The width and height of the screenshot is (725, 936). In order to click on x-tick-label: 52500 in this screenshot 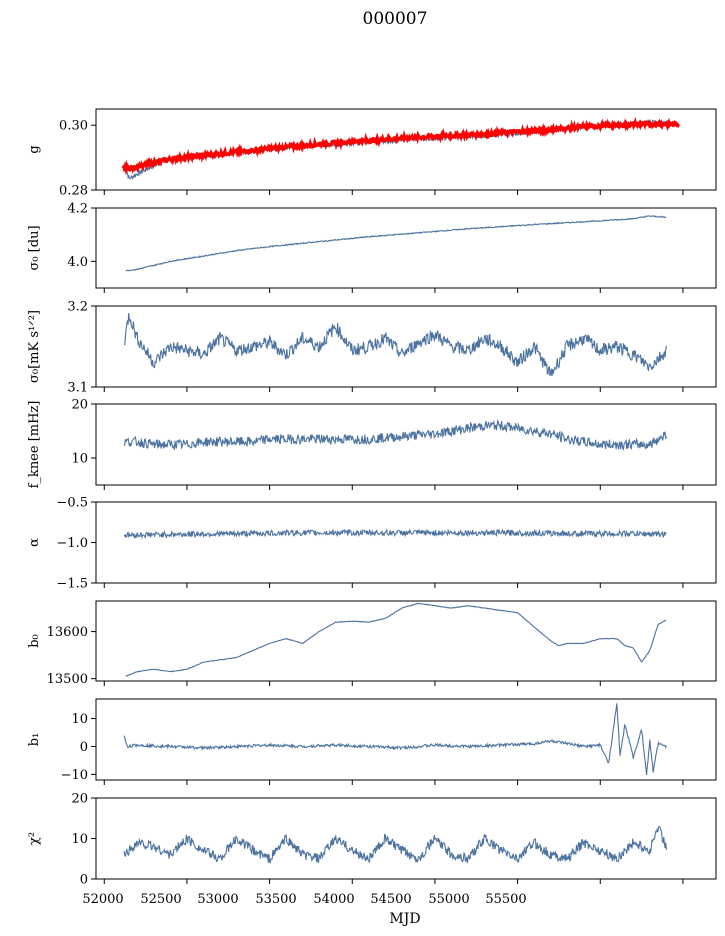, I will do `click(160, 899)`.